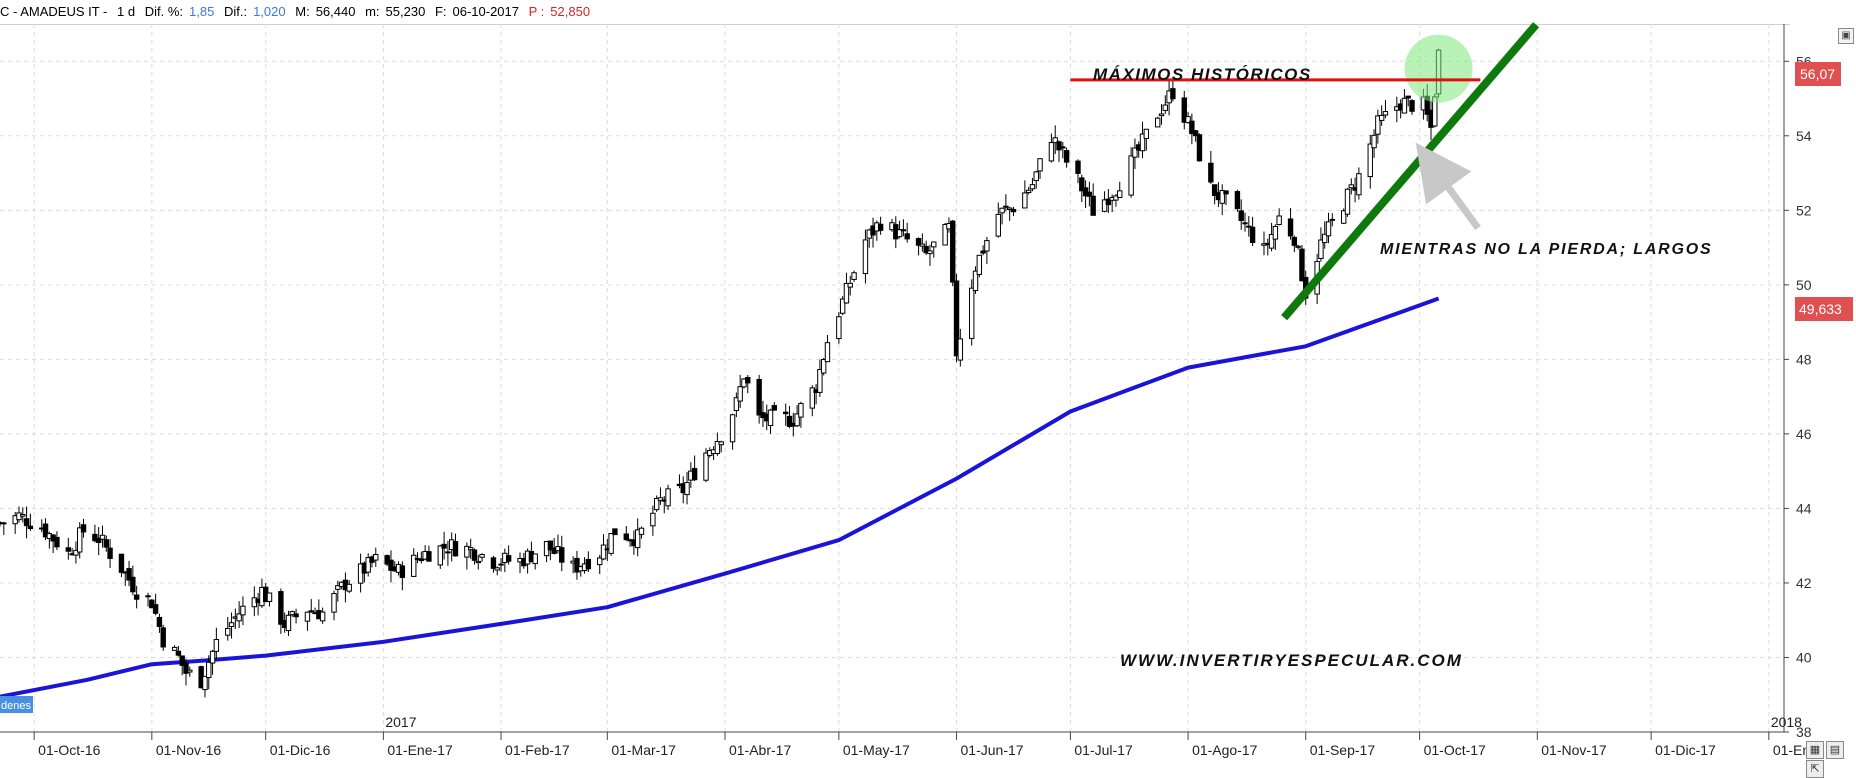 The height and width of the screenshot is (778, 1856). I want to click on year-label-0: 2017, so click(400, 722).